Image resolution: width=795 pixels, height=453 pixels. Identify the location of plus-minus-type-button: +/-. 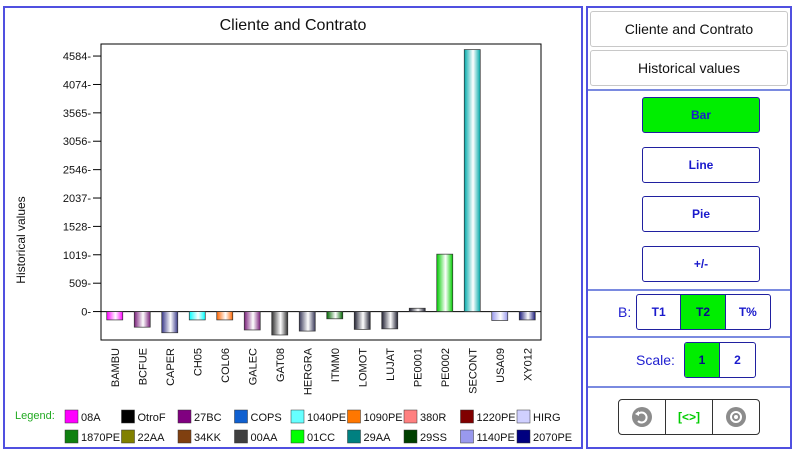
(701, 264).